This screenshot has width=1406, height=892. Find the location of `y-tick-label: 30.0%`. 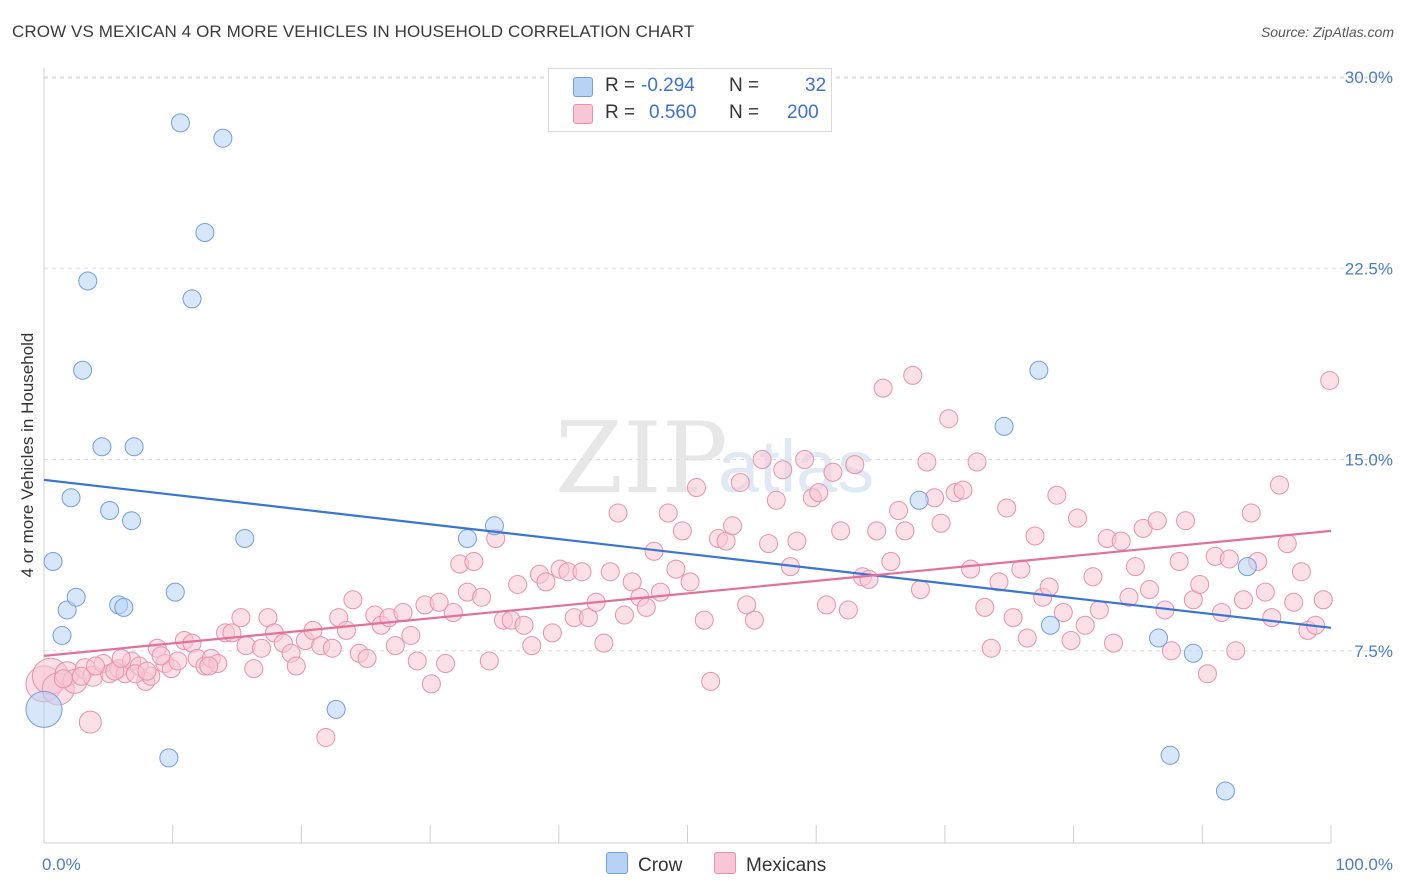

y-tick-label: 30.0% is located at coordinates (1369, 77).